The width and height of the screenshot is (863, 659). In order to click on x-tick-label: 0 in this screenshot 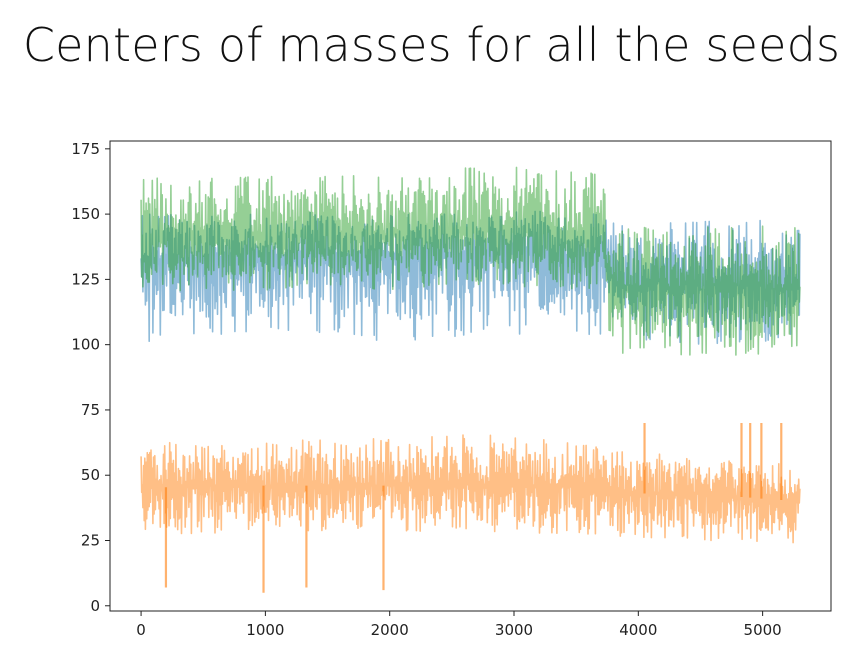, I will do `click(141, 630)`.